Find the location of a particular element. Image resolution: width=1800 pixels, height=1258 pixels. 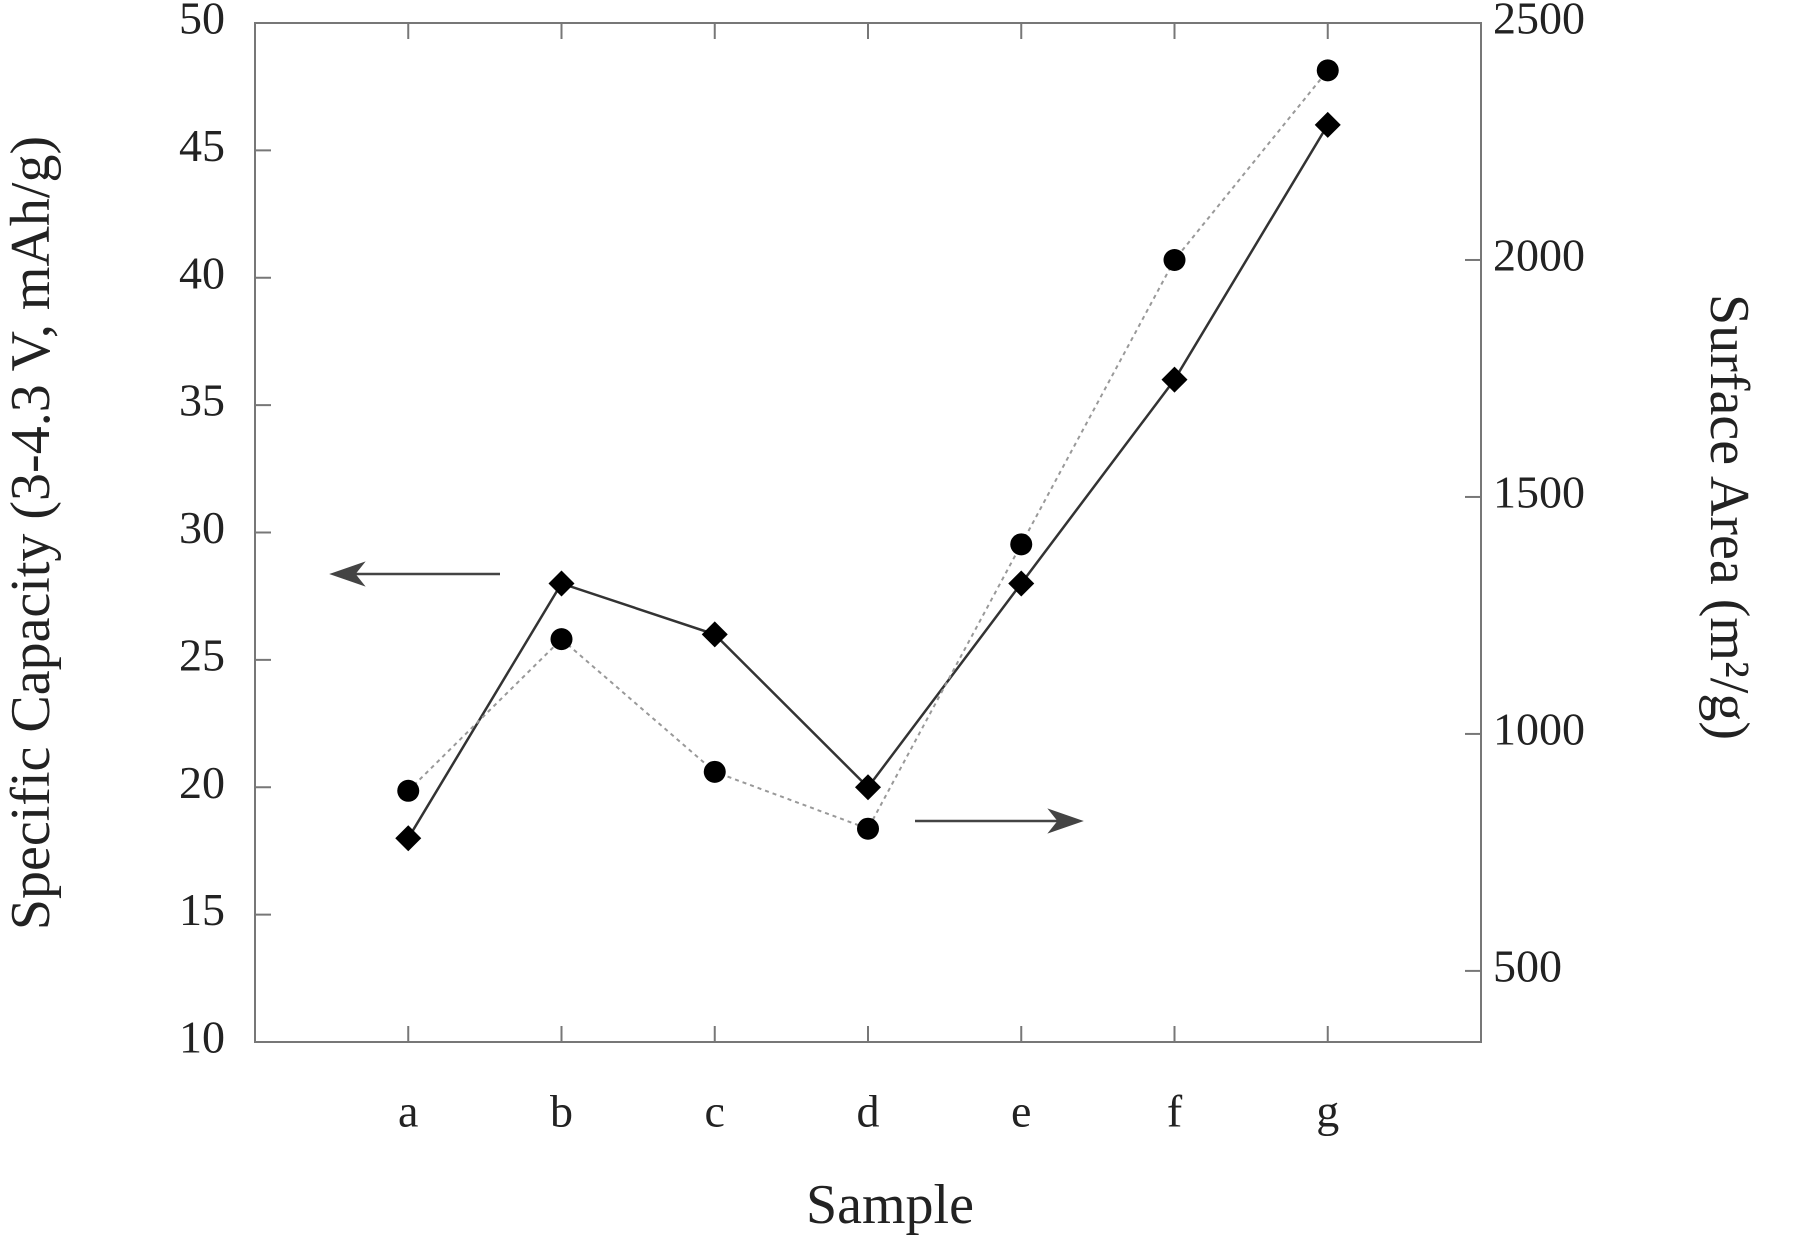

x-tick-label: d is located at coordinates (868, 1111).